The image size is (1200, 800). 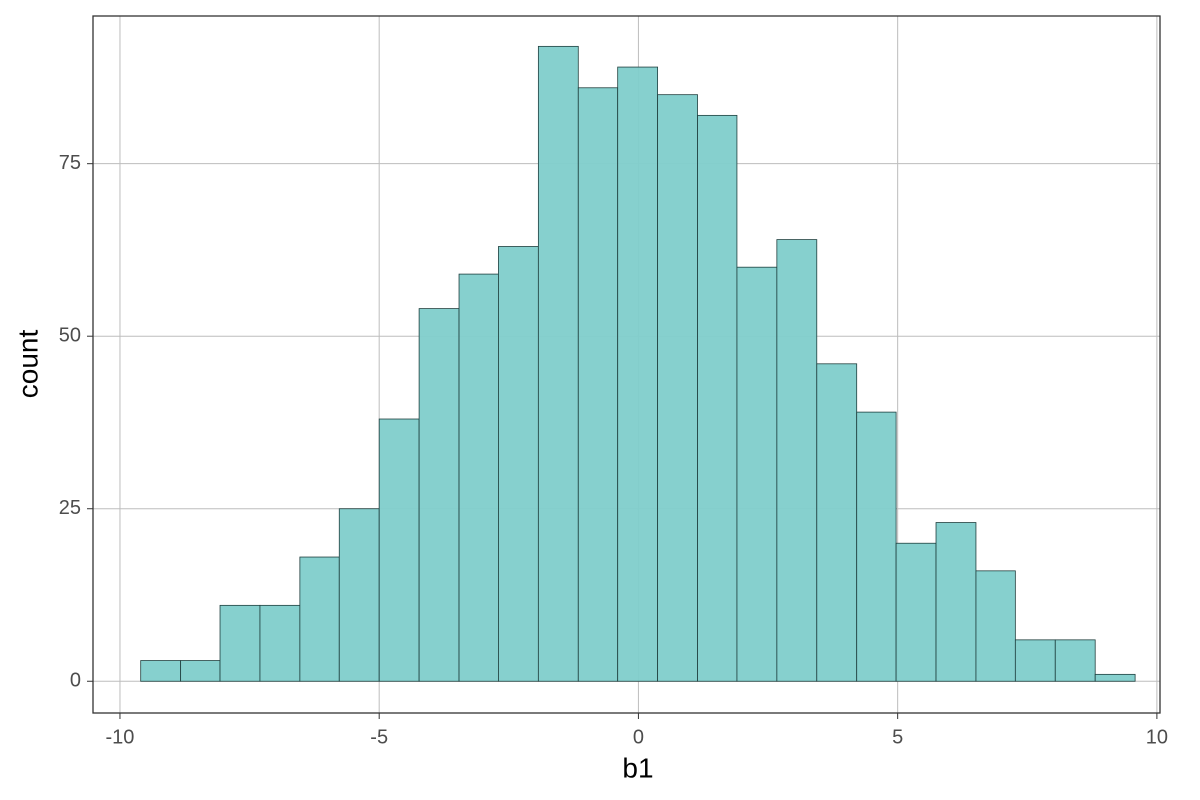 I want to click on y-tick-label: 0, so click(x=75, y=681).